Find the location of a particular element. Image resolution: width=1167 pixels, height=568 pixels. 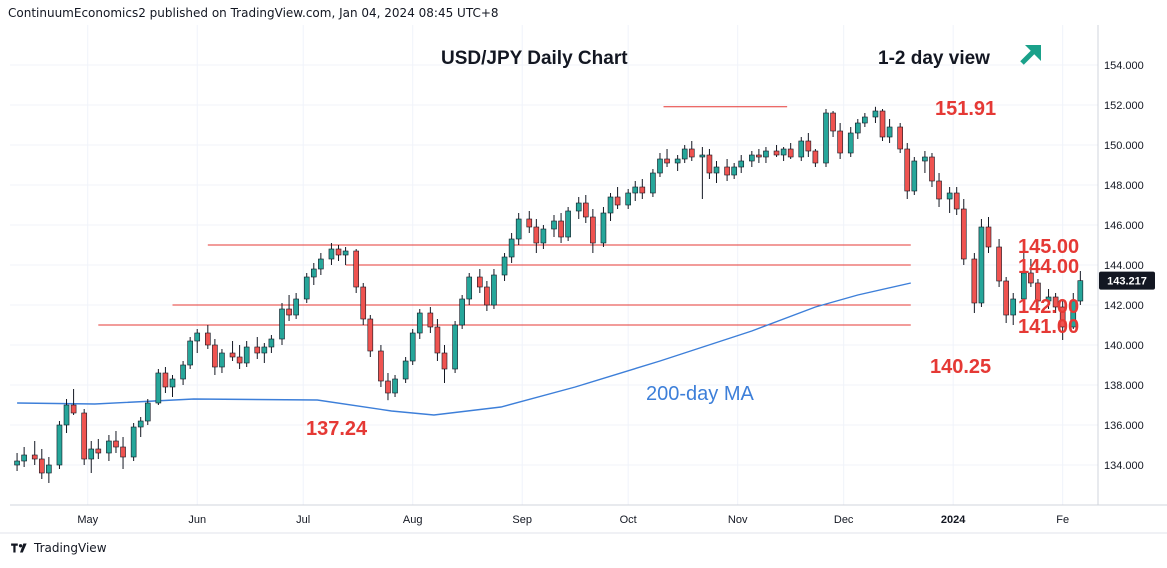

annotation-label: 137.24 is located at coordinates (337, 429).